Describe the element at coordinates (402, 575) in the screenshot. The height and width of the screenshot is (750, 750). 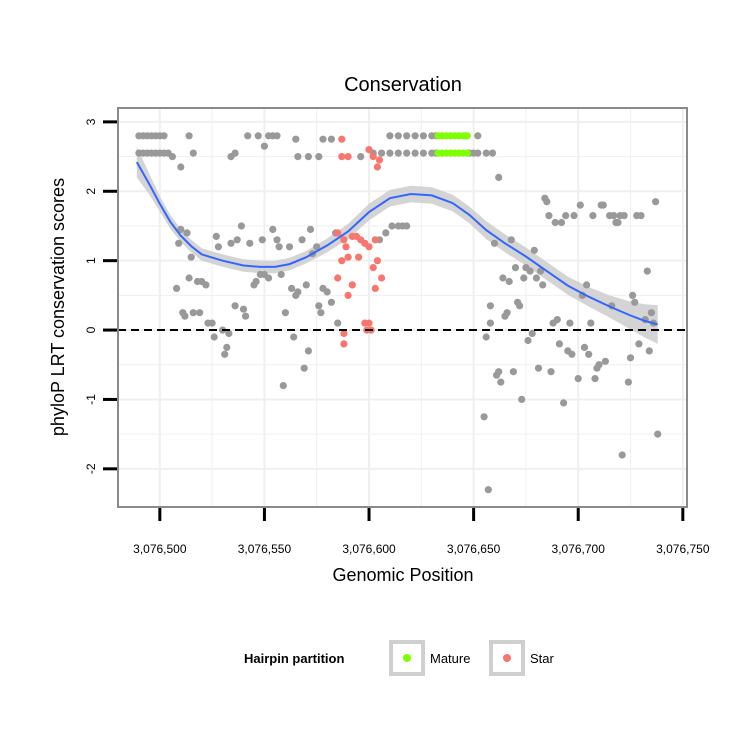
I see `x-axis-title: Genomic Position` at that location.